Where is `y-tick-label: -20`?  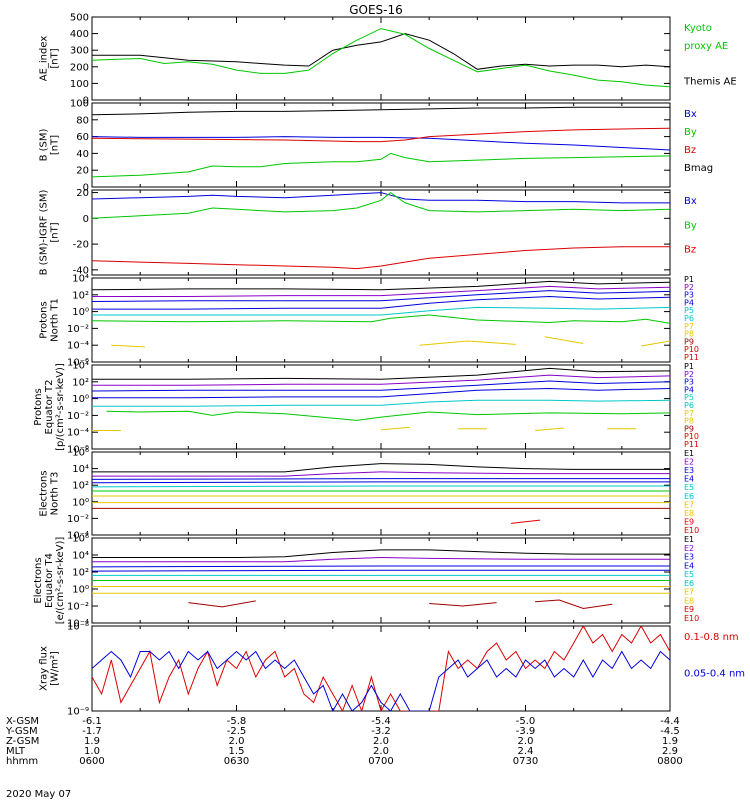
y-tick-label: -20 is located at coordinates (81, 245).